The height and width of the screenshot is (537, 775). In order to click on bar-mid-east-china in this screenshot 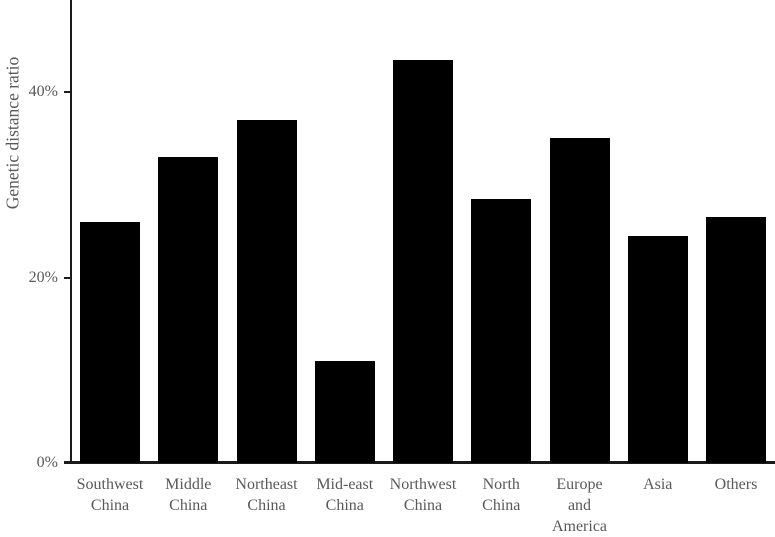, I will do `click(344, 411)`.